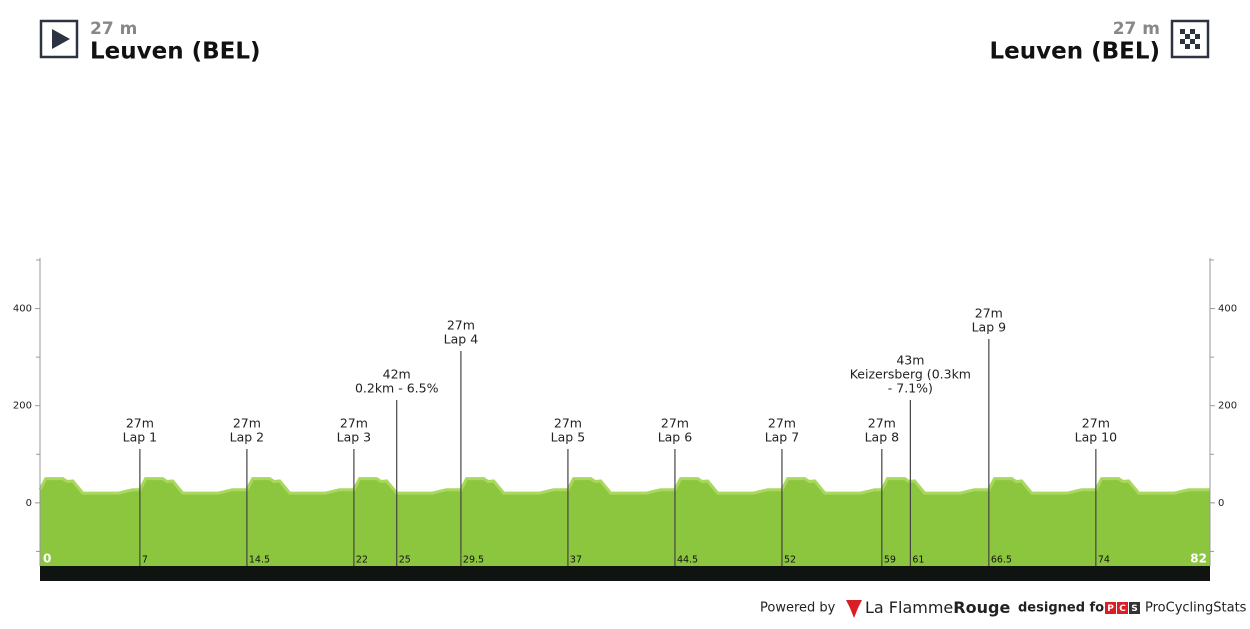 The image size is (1250, 629). I want to click on km-label: 14.5, so click(259, 560).